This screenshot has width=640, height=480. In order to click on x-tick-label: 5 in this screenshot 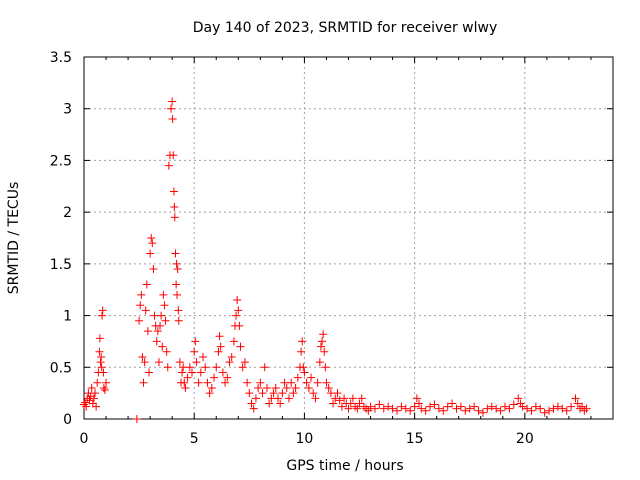, I will do `click(194, 439)`.